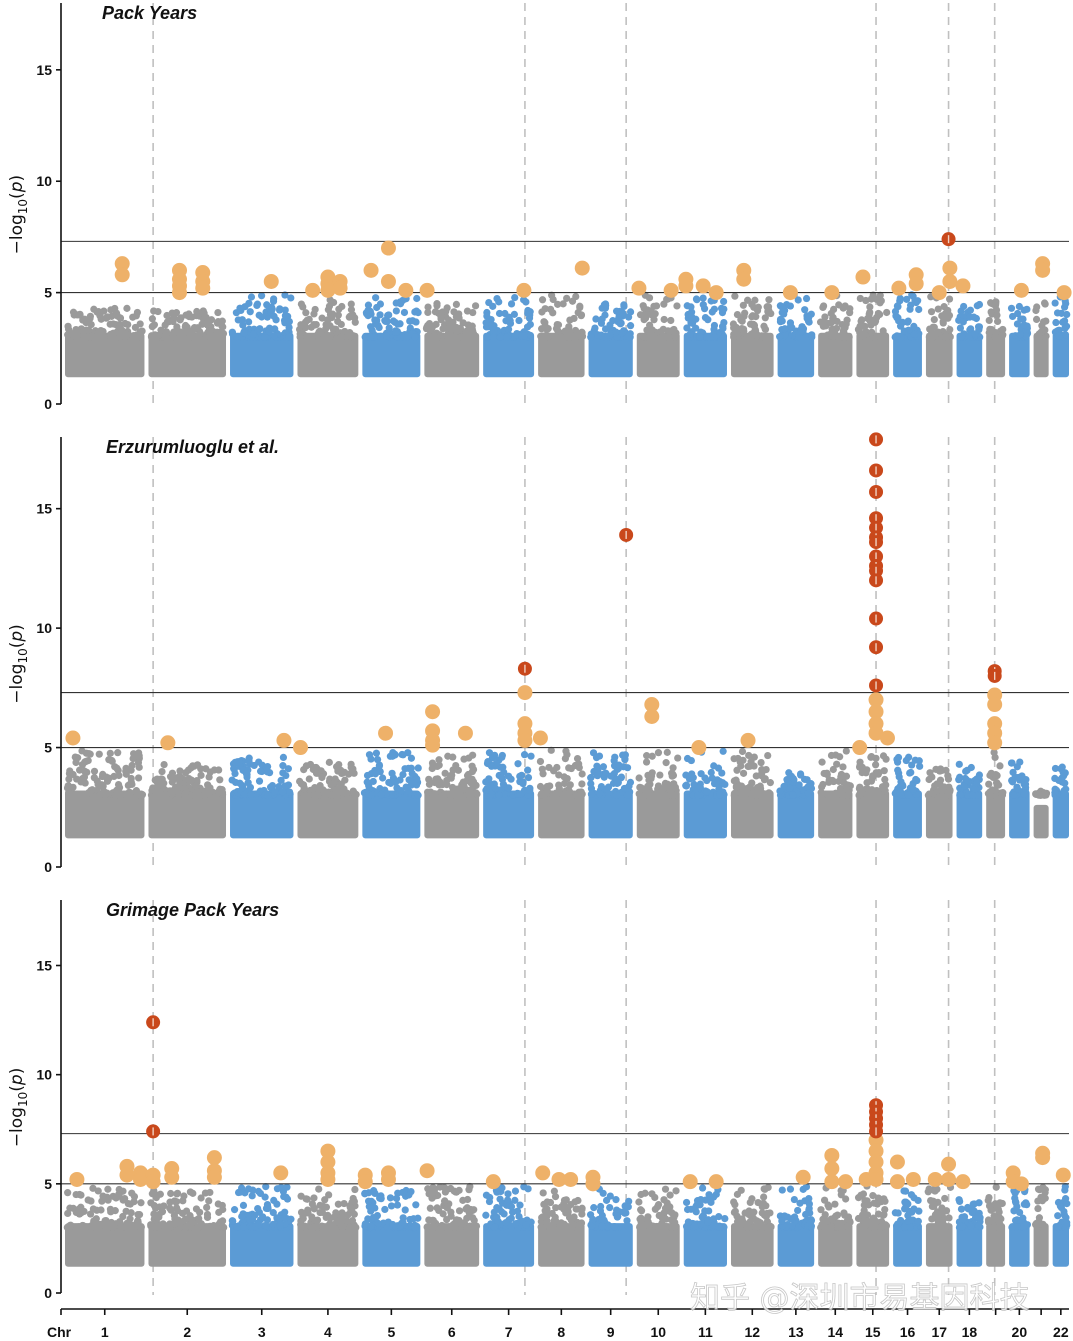  What do you see at coordinates (907, 814) in the screenshot?
I see `chr-16-snp-block` at bounding box center [907, 814].